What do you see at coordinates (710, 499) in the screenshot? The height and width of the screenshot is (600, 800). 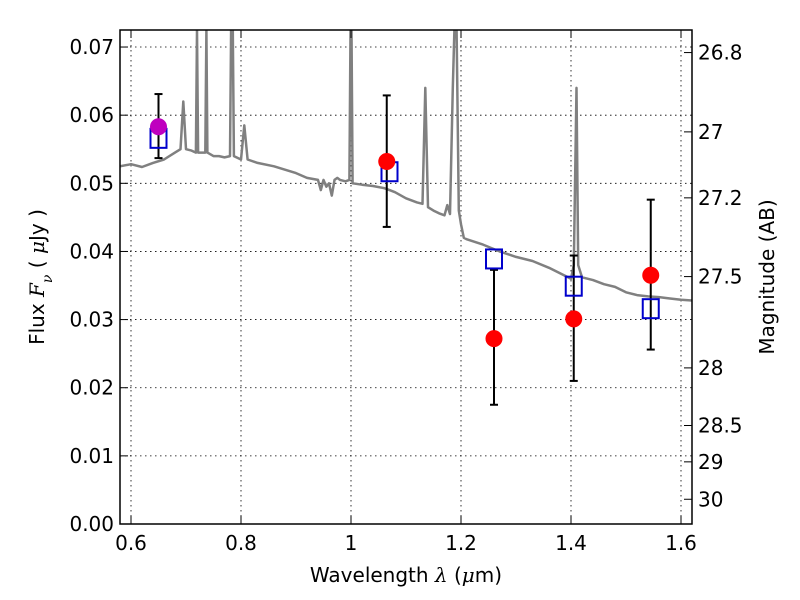 I see `right-tick-label: 30` at bounding box center [710, 499].